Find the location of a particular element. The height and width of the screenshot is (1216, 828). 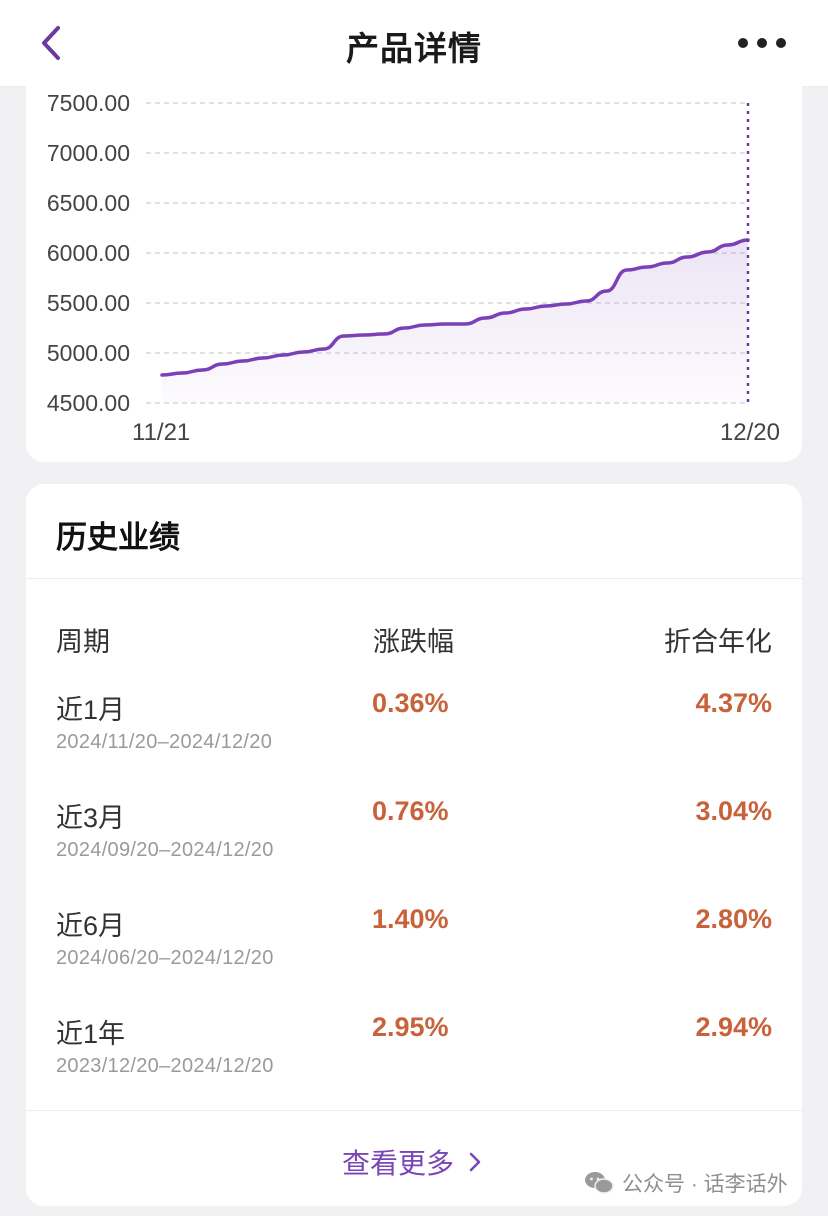

row-change: 0.36% is located at coordinates (410, 703).